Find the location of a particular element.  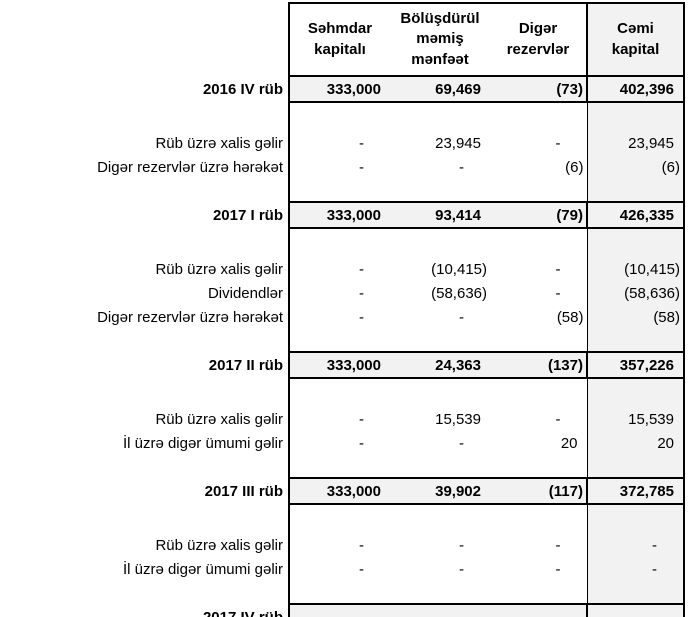

column-header-share-capital: Səhmdar kapitalı is located at coordinates (339, 39).